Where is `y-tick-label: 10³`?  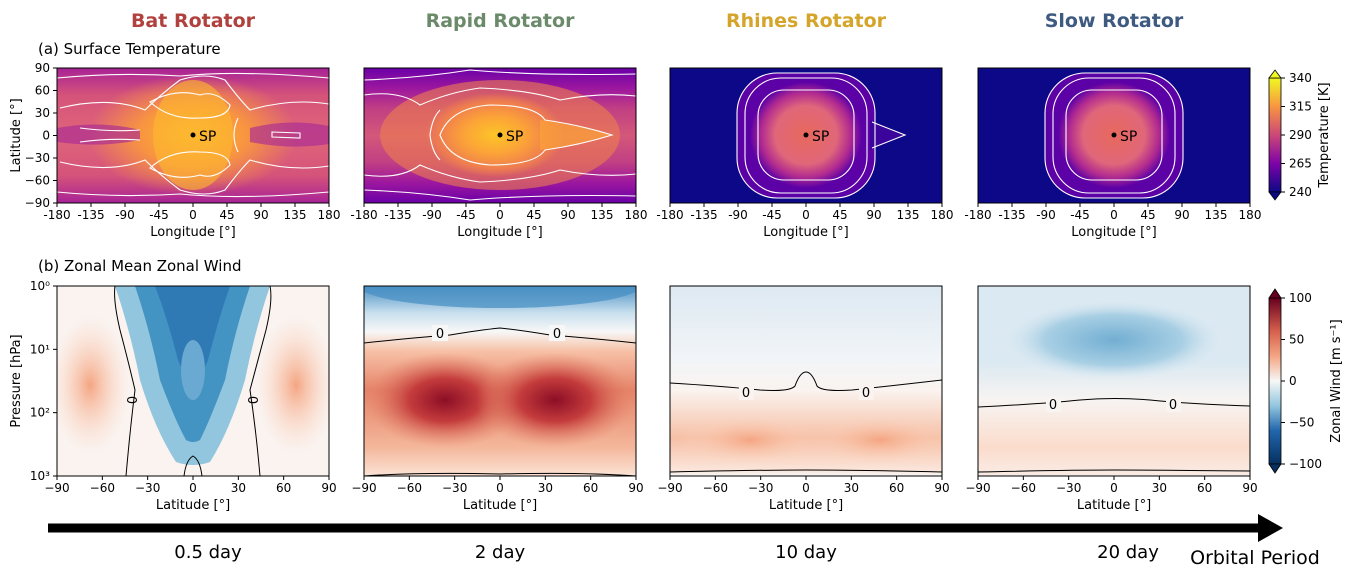
y-tick-label: 10³ is located at coordinates (40, 476).